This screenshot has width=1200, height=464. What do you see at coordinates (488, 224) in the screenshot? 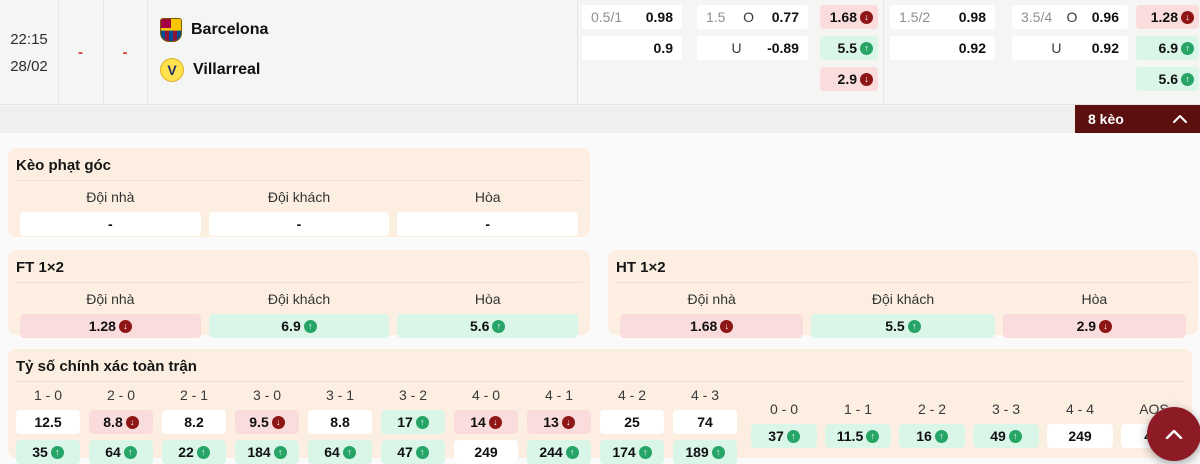
I see `corner-draw-odds: -` at bounding box center [488, 224].